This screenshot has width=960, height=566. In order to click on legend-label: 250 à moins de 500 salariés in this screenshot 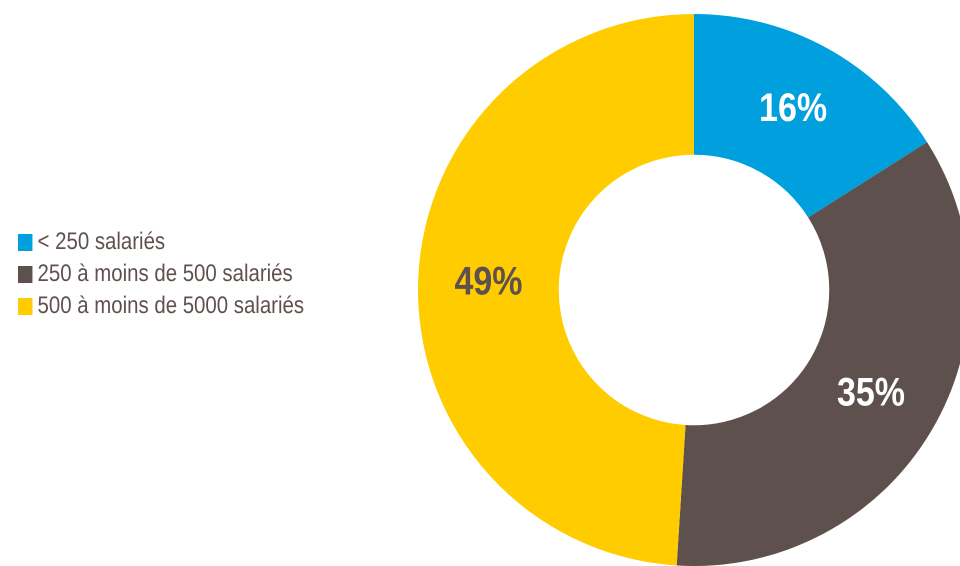, I will do `click(165, 274)`.